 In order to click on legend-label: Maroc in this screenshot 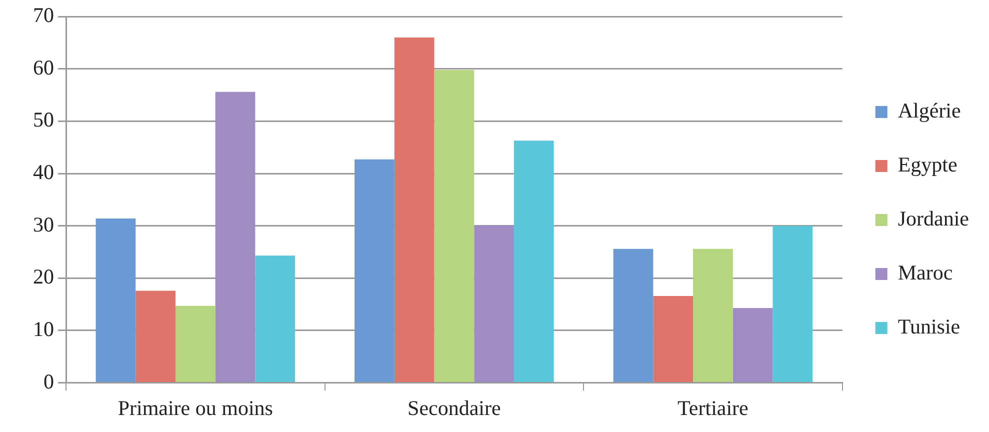, I will do `click(925, 272)`.